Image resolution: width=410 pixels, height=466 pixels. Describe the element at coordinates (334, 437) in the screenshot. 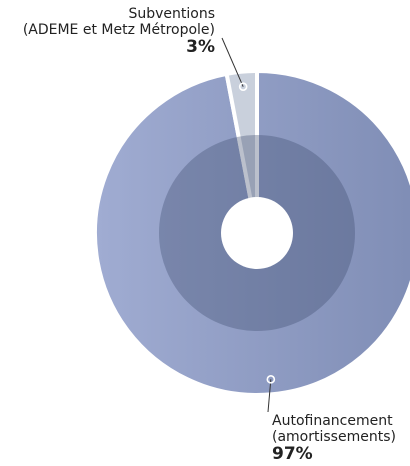

I see `slice-label: (amortissements)` at that location.